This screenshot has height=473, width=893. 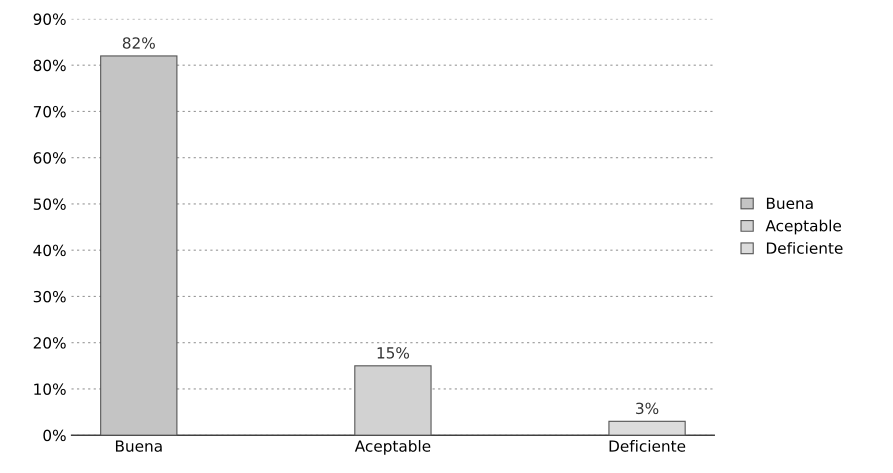 What do you see at coordinates (50, 66) in the screenshot?
I see `y-tick-label: 80%` at bounding box center [50, 66].